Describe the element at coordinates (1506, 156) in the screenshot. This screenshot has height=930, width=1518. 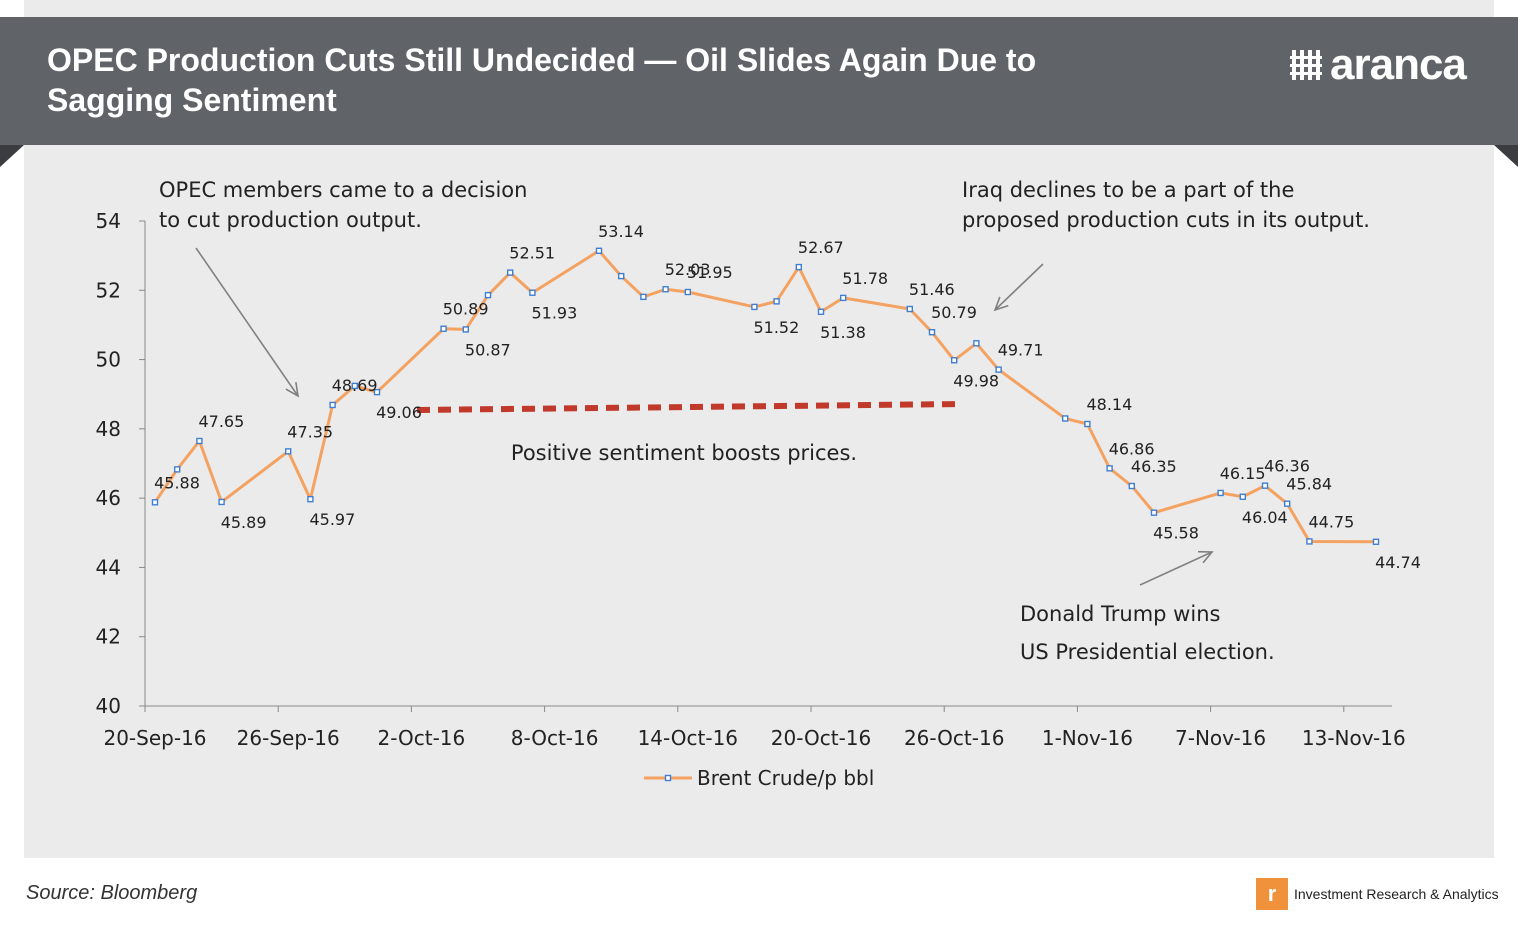
I see `header-fold-right` at that location.